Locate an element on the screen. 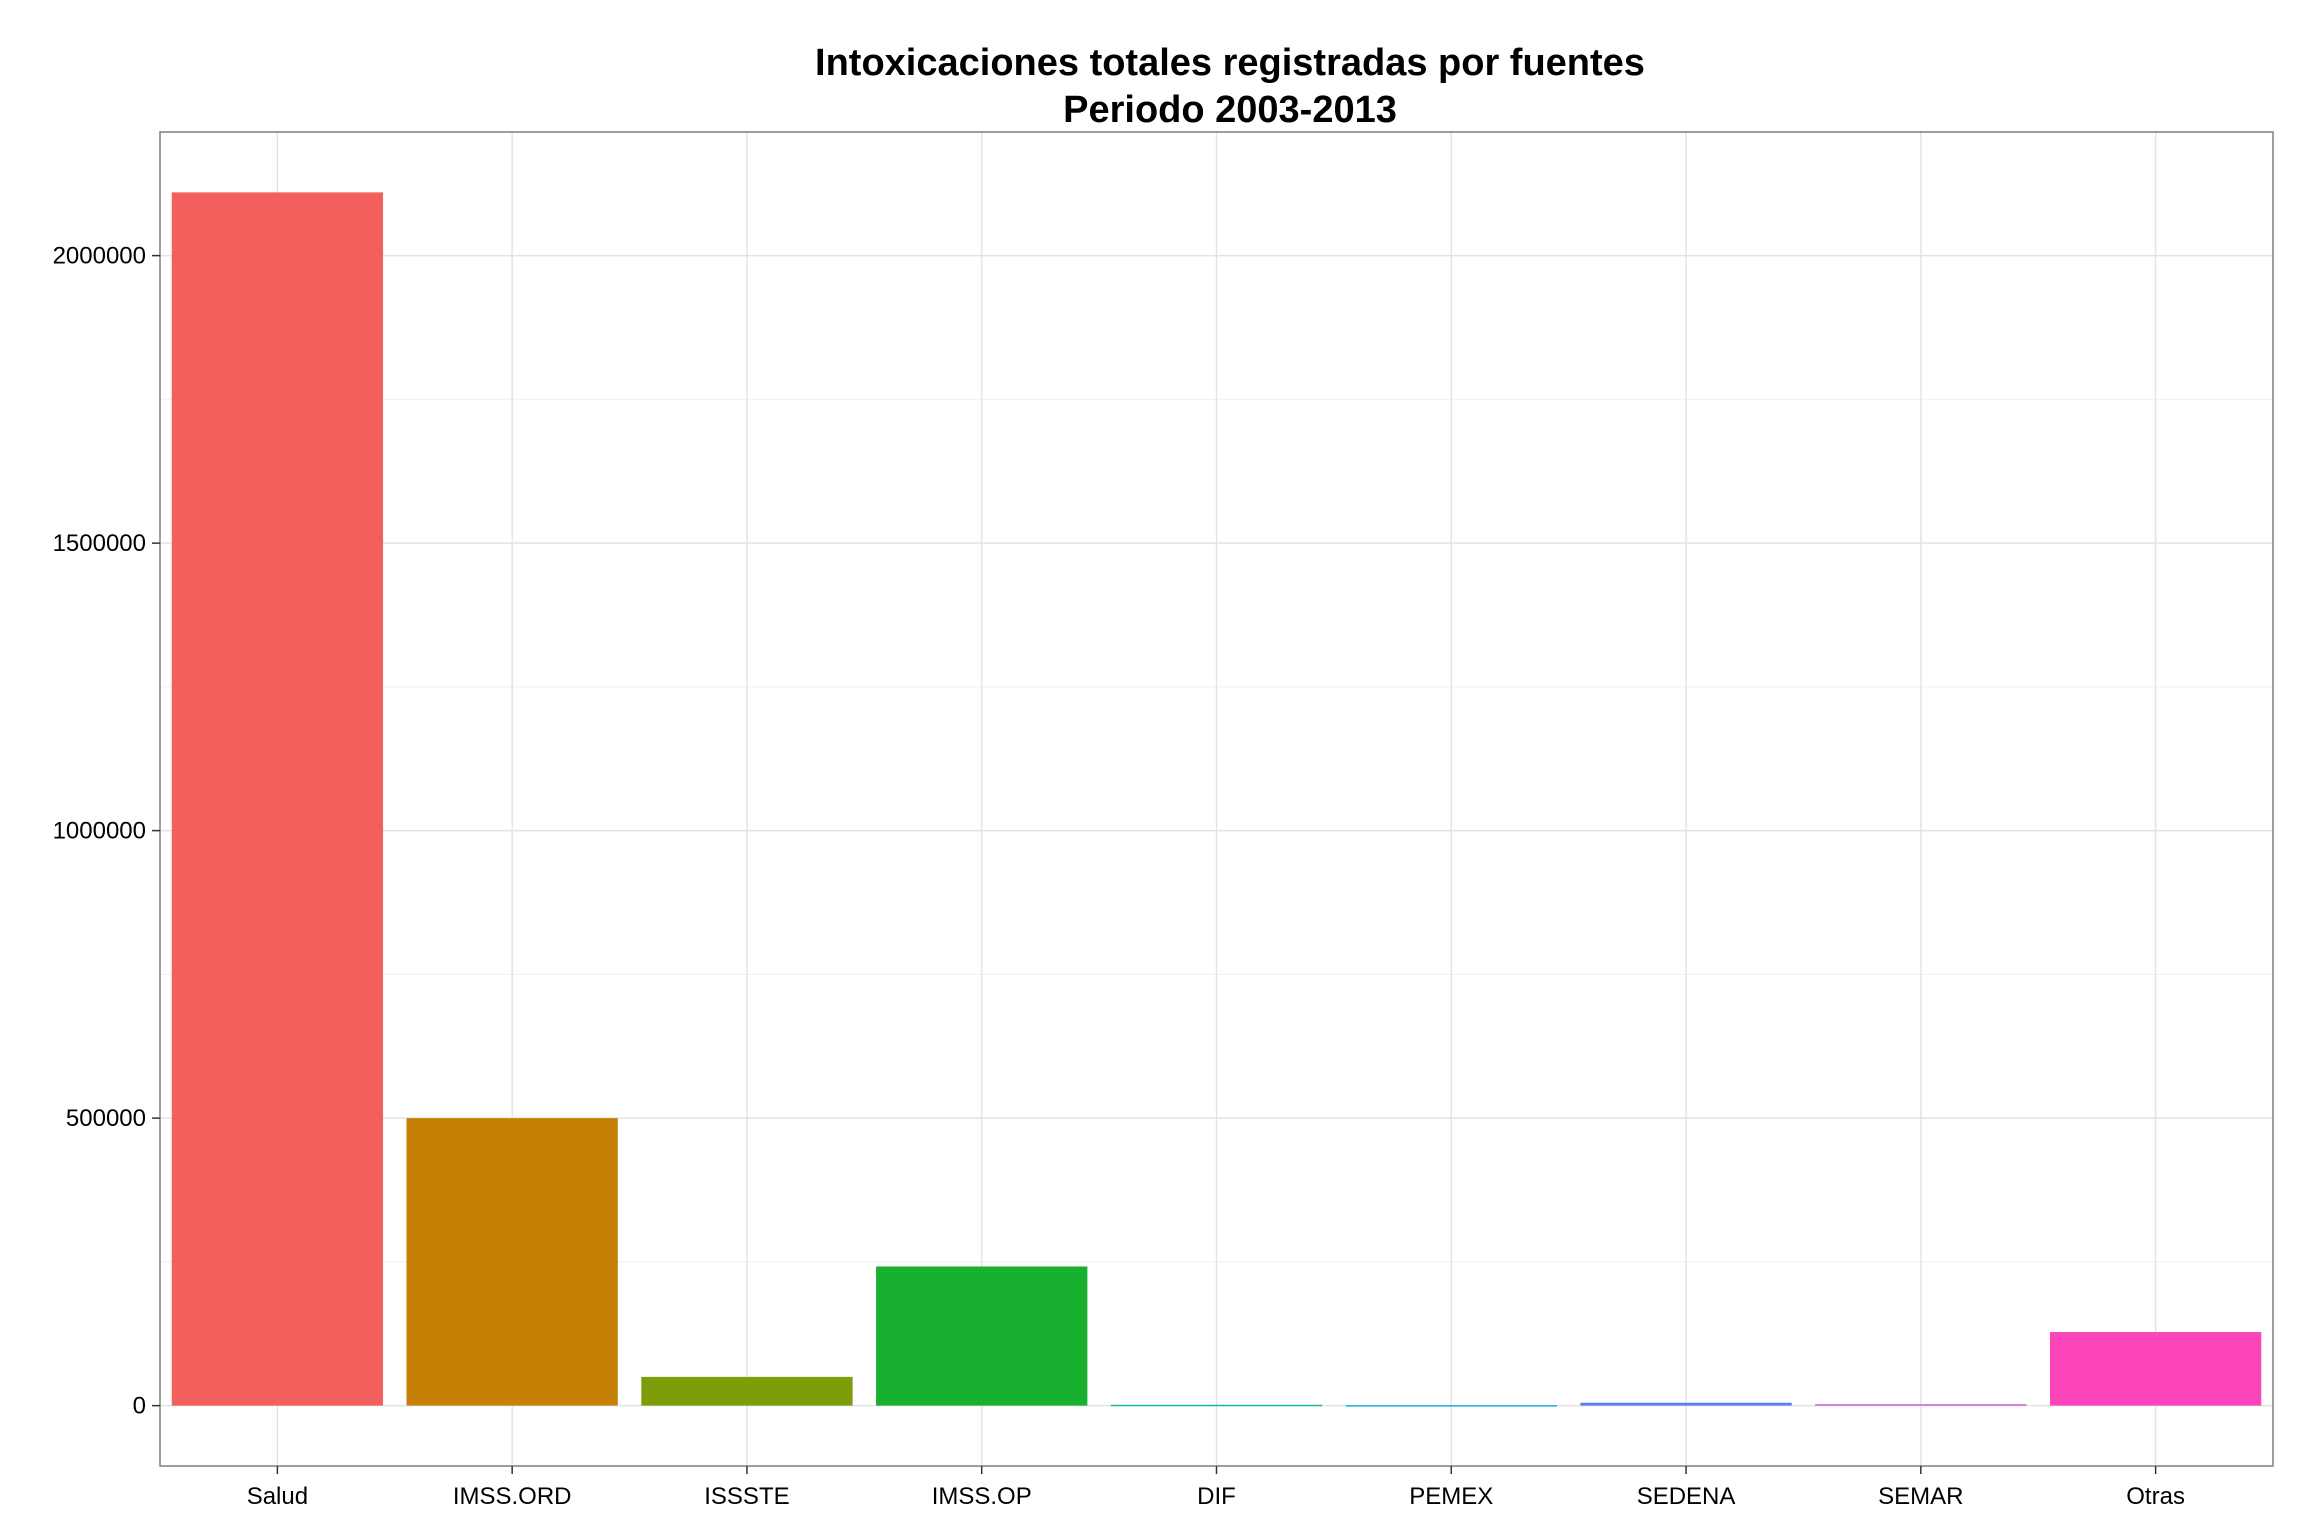 This screenshot has width=2304, height=1536. bar-imss-op is located at coordinates (982, 1336).